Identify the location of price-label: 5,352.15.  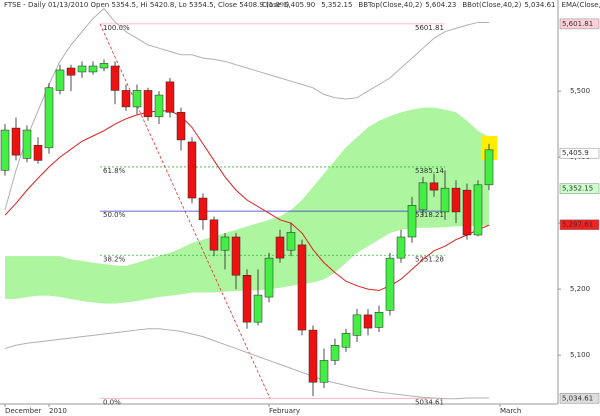
(577, 189).